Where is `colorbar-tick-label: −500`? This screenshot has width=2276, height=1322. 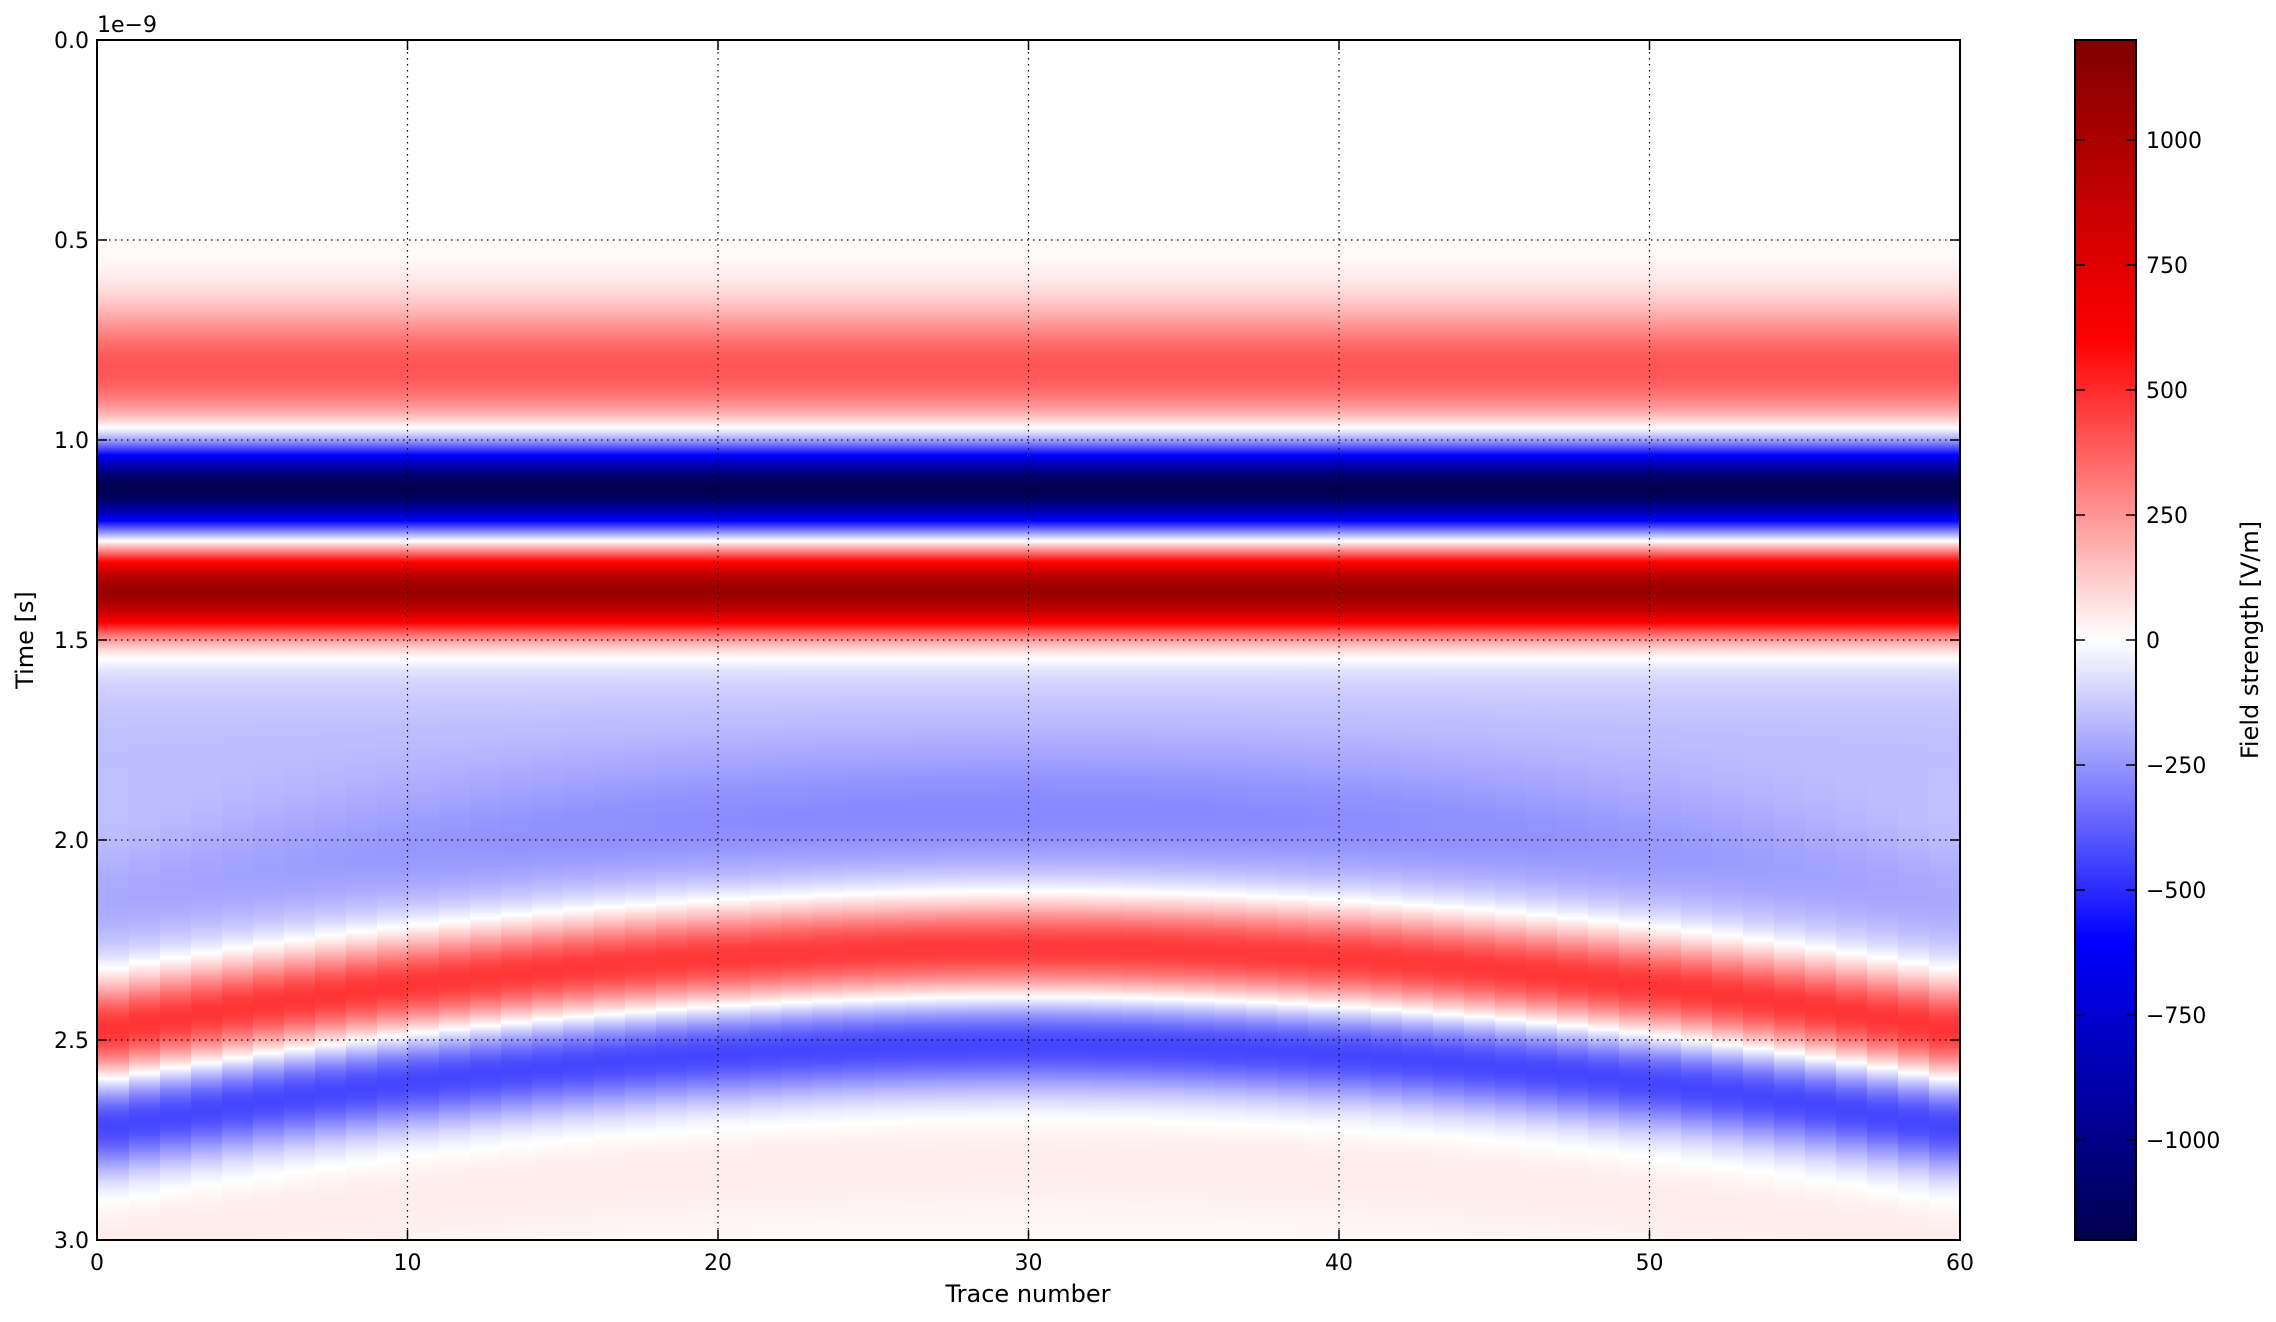 colorbar-tick-label: −500 is located at coordinates (2176, 891).